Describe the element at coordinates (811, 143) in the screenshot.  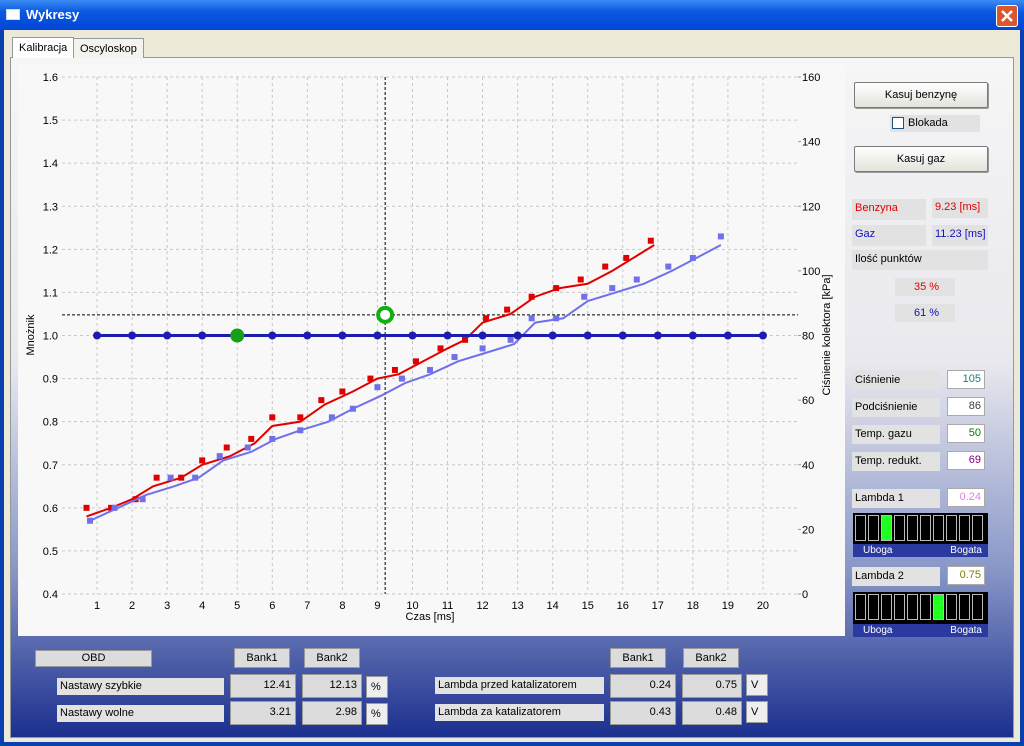
I see `y2-tick-label: 140` at that location.